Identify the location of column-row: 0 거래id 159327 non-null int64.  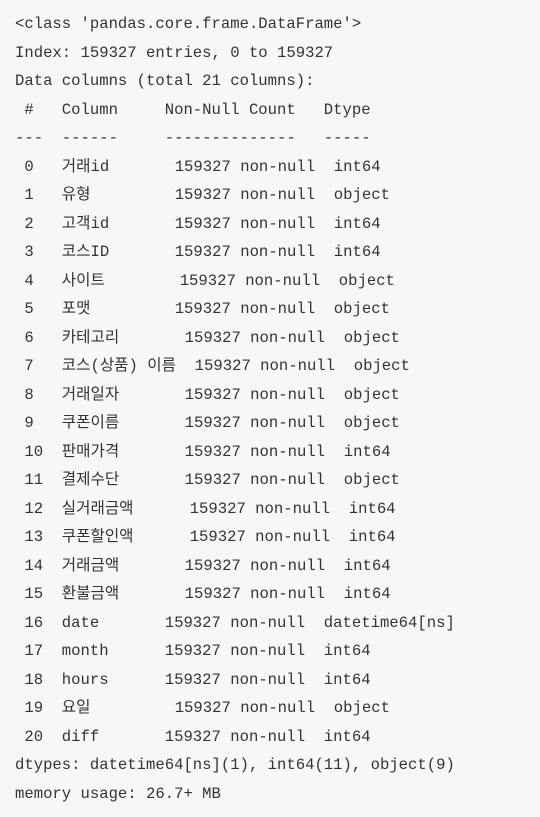
(198, 166).